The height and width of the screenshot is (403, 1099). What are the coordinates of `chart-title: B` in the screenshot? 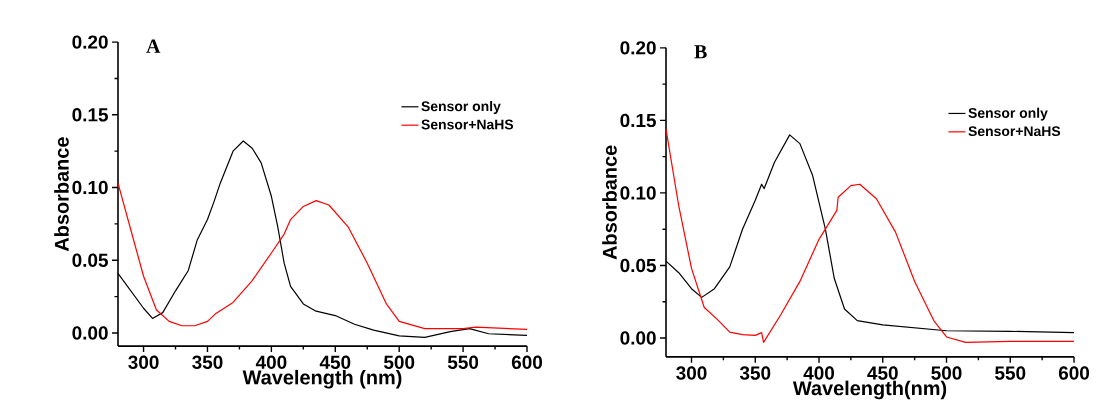 It's located at (700, 52).